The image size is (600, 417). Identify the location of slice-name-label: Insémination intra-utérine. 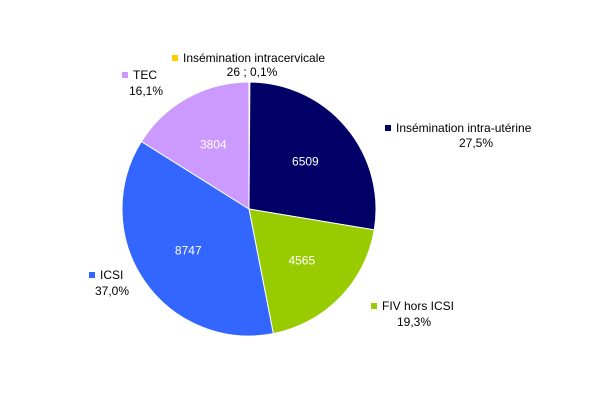
(464, 128).